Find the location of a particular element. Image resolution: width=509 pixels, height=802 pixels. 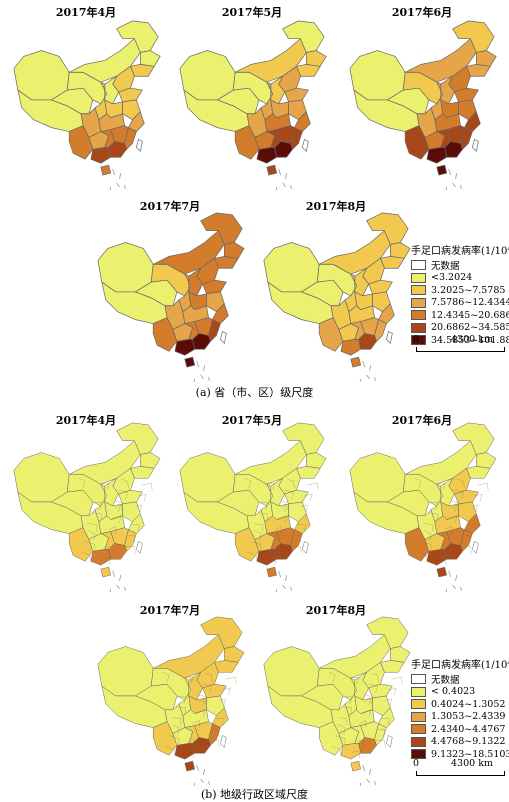

map-may-prefecture: 2017年5月 is located at coordinates (252, 497).